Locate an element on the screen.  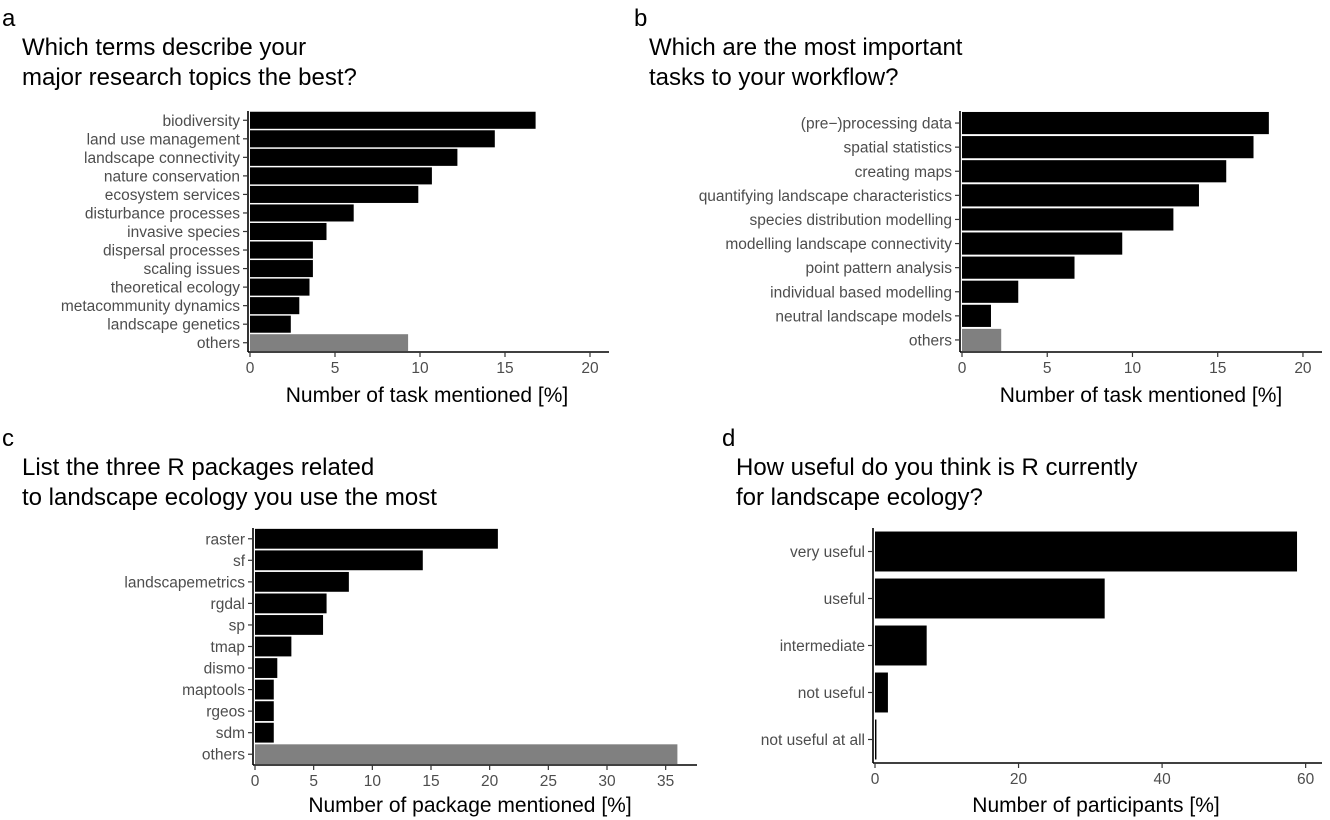
category-label: rgeos is located at coordinates (225, 712).